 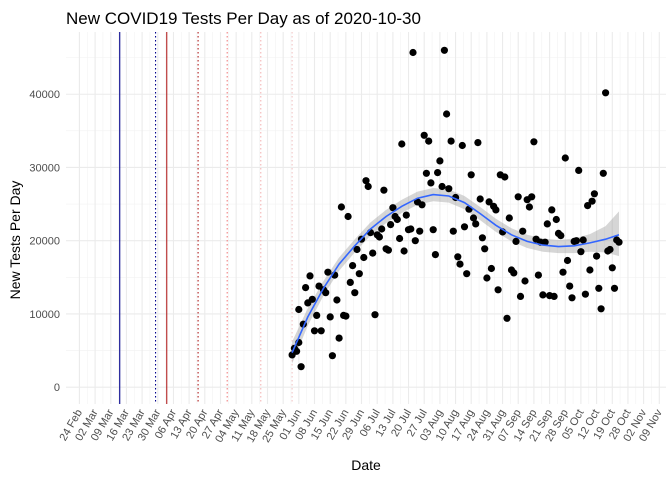 I want to click on y-axis-title: New Tests Per Day, so click(x=15, y=240).